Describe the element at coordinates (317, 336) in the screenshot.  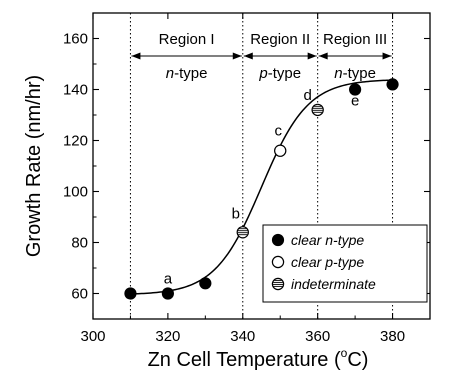
I see `x-tick-label: 360` at that location.